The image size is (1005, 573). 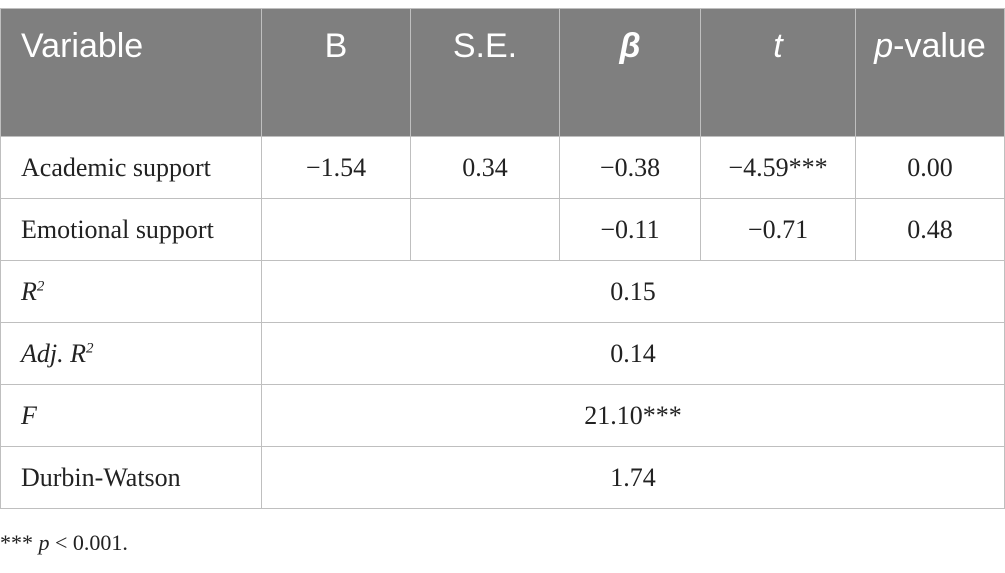 I want to click on footnote-text: p, so click(x=44, y=542).